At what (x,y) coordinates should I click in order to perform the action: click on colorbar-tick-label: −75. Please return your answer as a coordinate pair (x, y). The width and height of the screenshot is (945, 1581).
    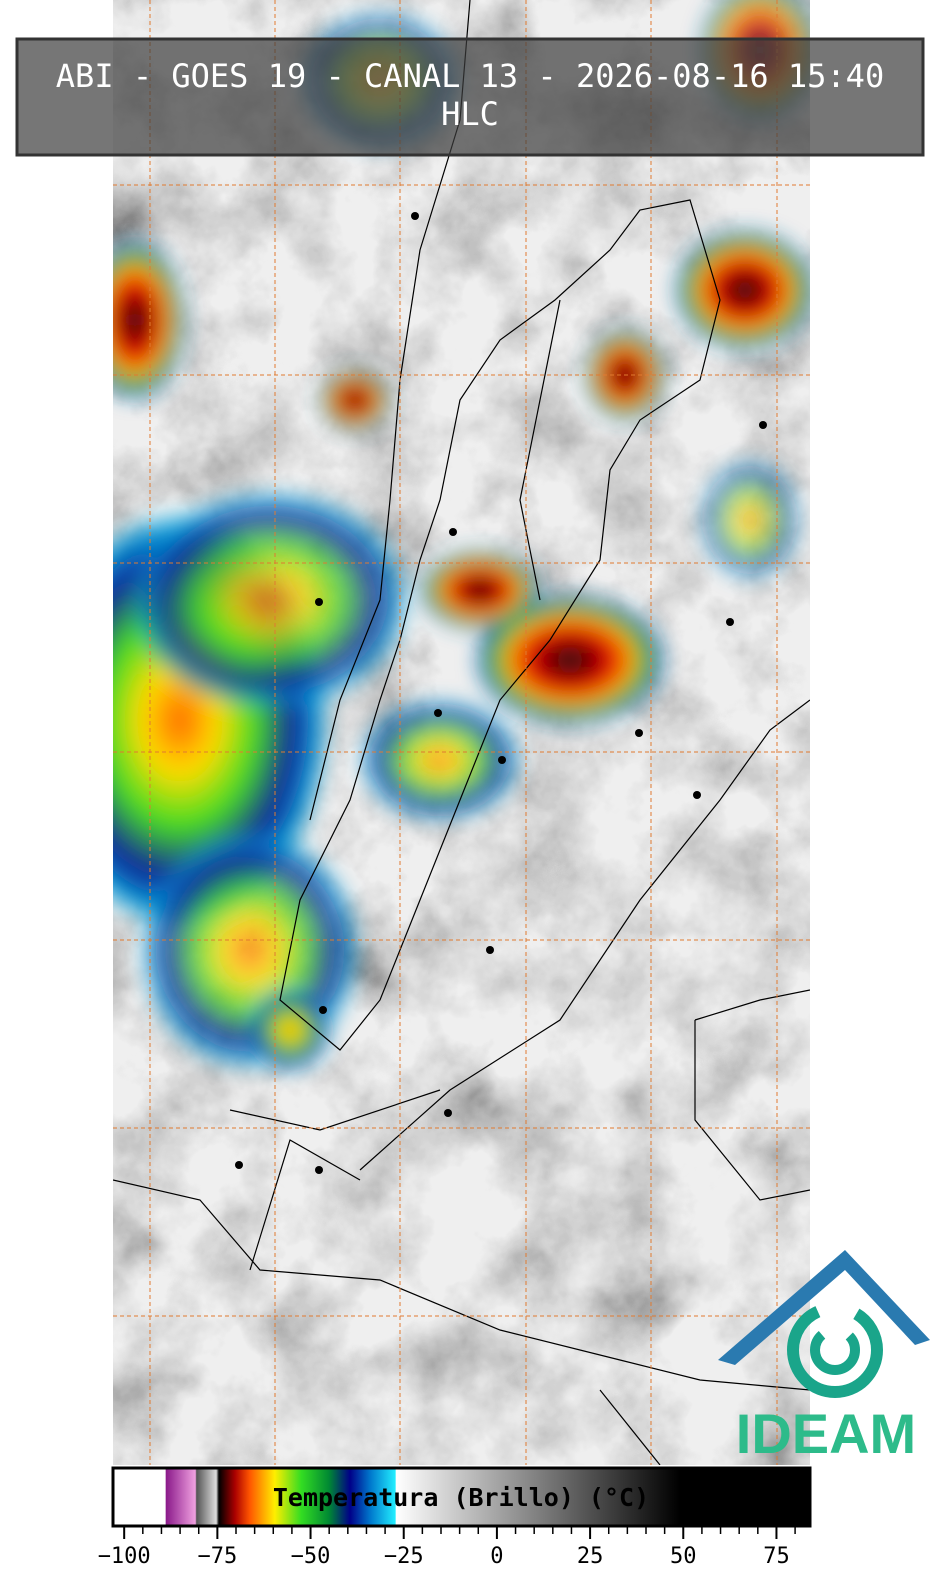
    Looking at the image, I should click on (217, 1556).